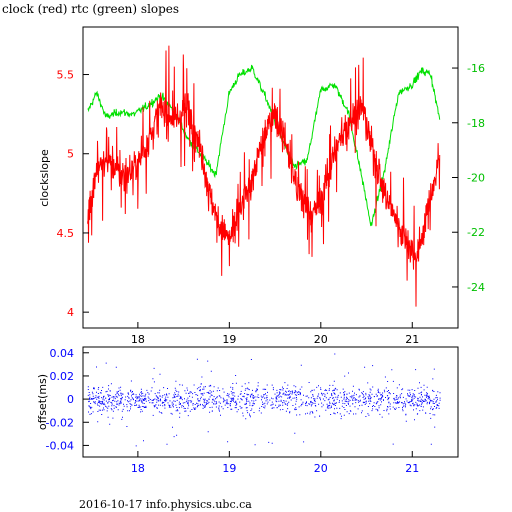 This screenshot has height=512, width=512. What do you see at coordinates (42, 402) in the screenshot?
I see `y-axis-label-offset: offset(ms)` at bounding box center [42, 402].